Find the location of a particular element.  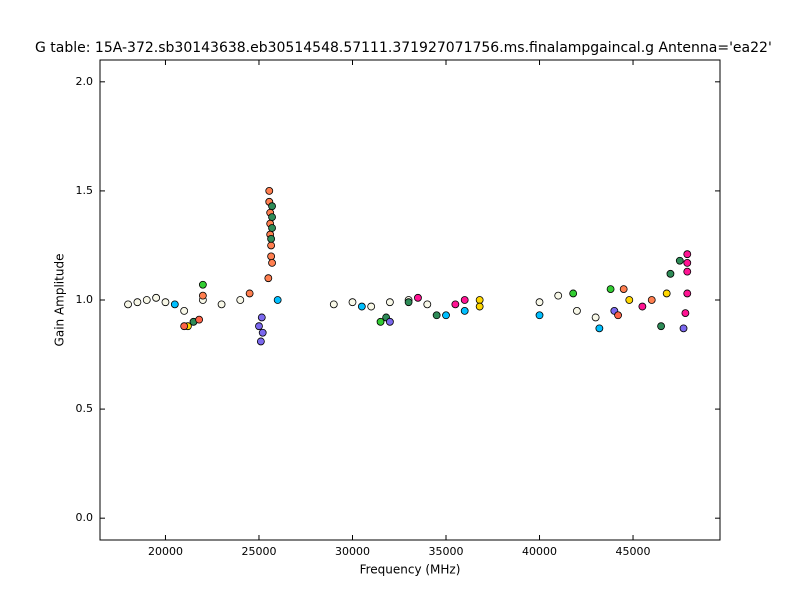

y-axis-label: Gain Amplitude is located at coordinates (60, 300).